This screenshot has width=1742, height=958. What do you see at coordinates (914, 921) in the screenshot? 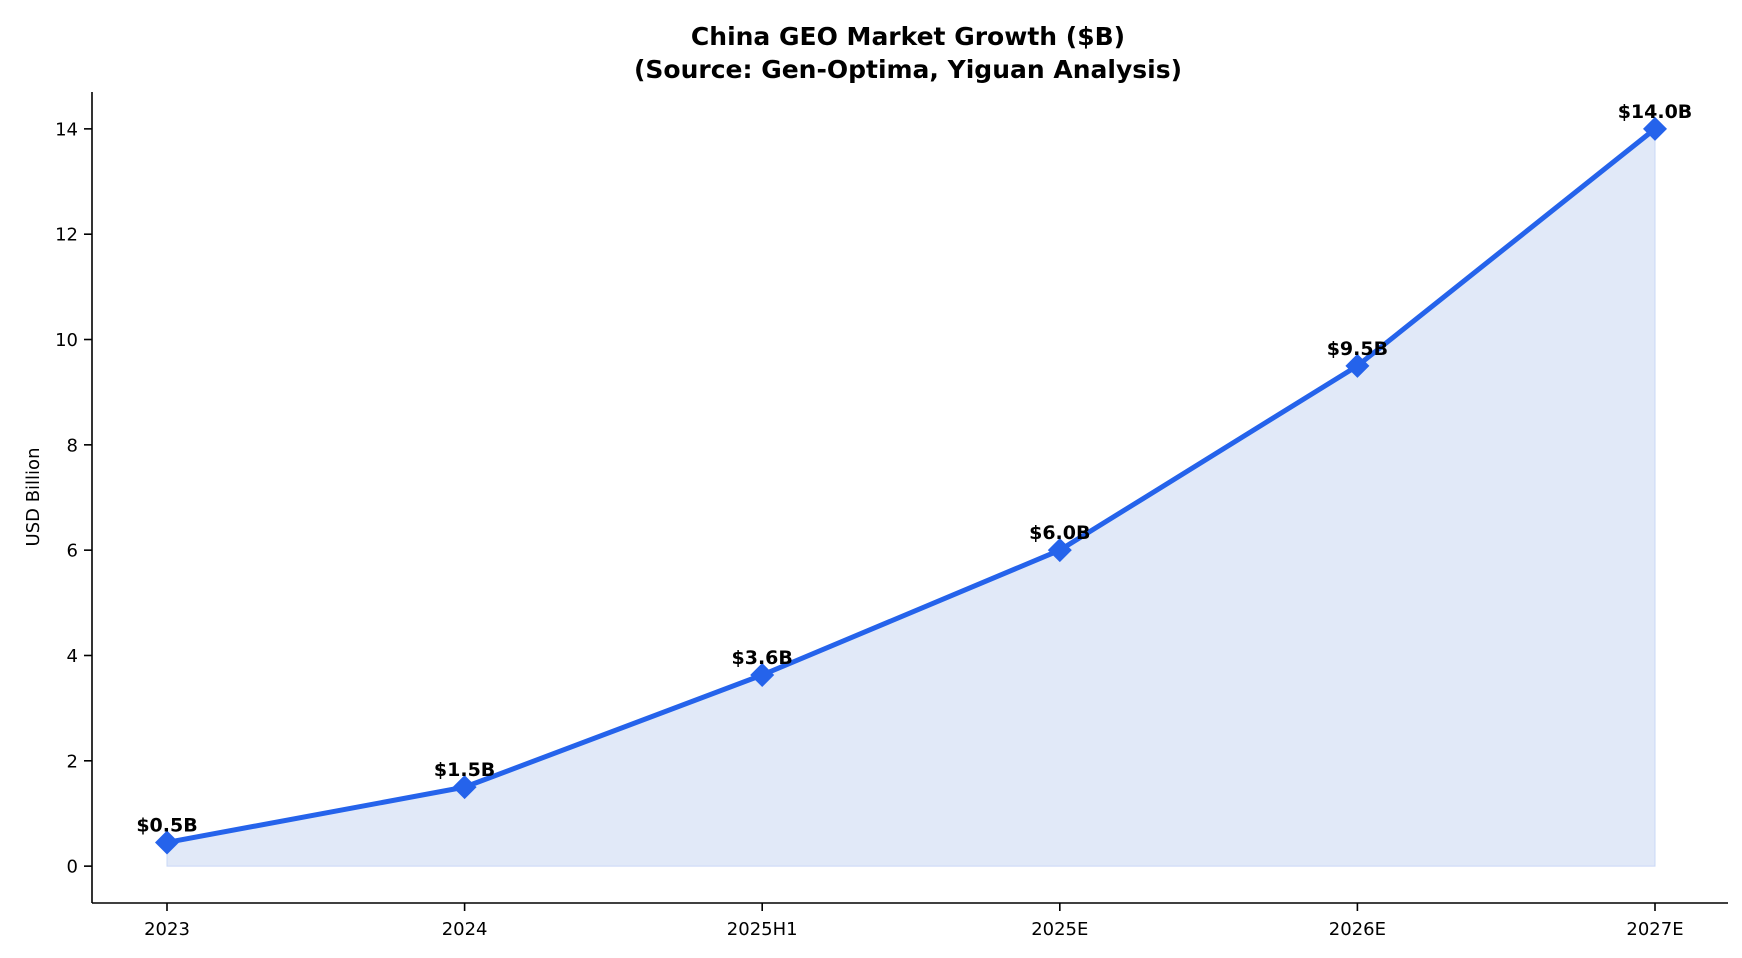
I see `x-ticks: 2023 2024 2025H1 2025E 2026E 2027E` at bounding box center [914, 921].